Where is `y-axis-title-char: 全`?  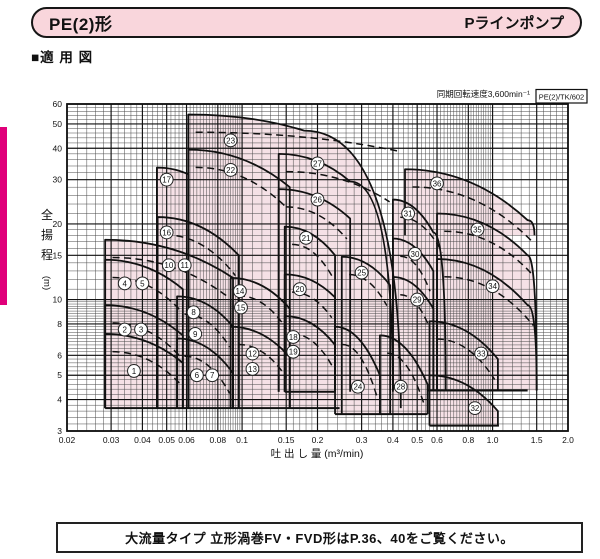 y-axis-title-char: 全 is located at coordinates (47, 214).